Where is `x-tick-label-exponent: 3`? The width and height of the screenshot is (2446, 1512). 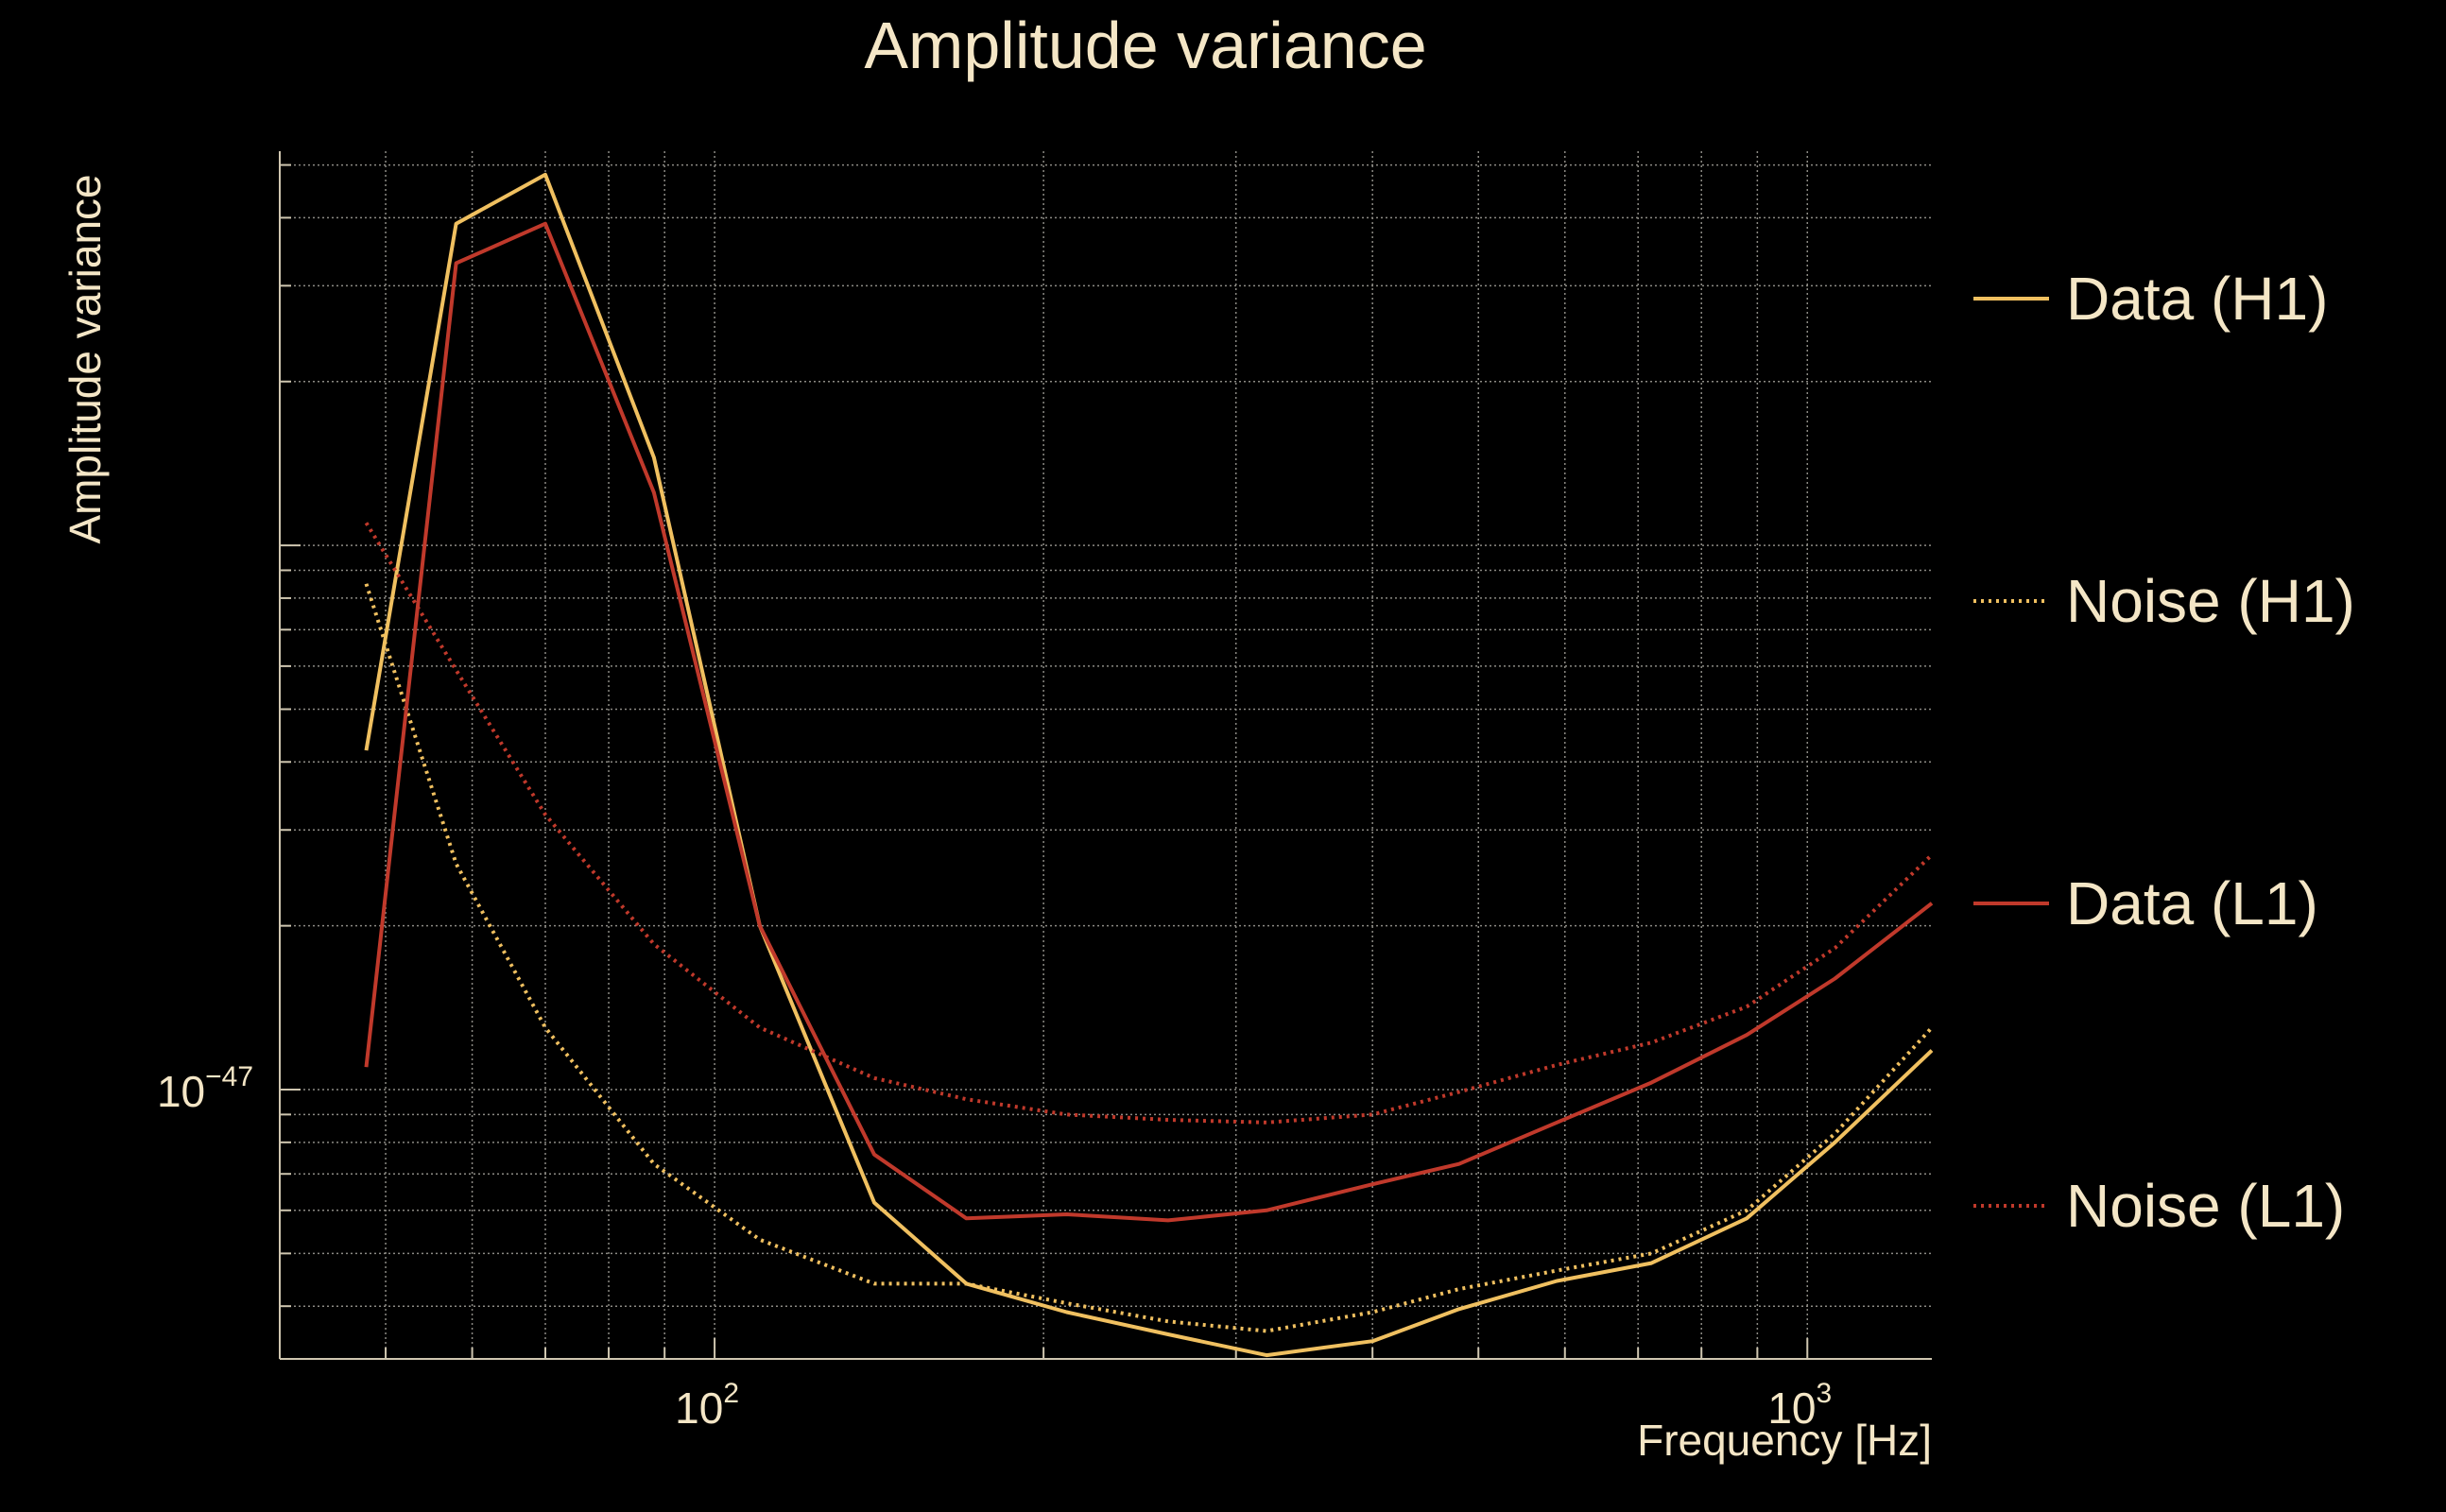
x-tick-label-exponent: 3 is located at coordinates (1825, 1393).